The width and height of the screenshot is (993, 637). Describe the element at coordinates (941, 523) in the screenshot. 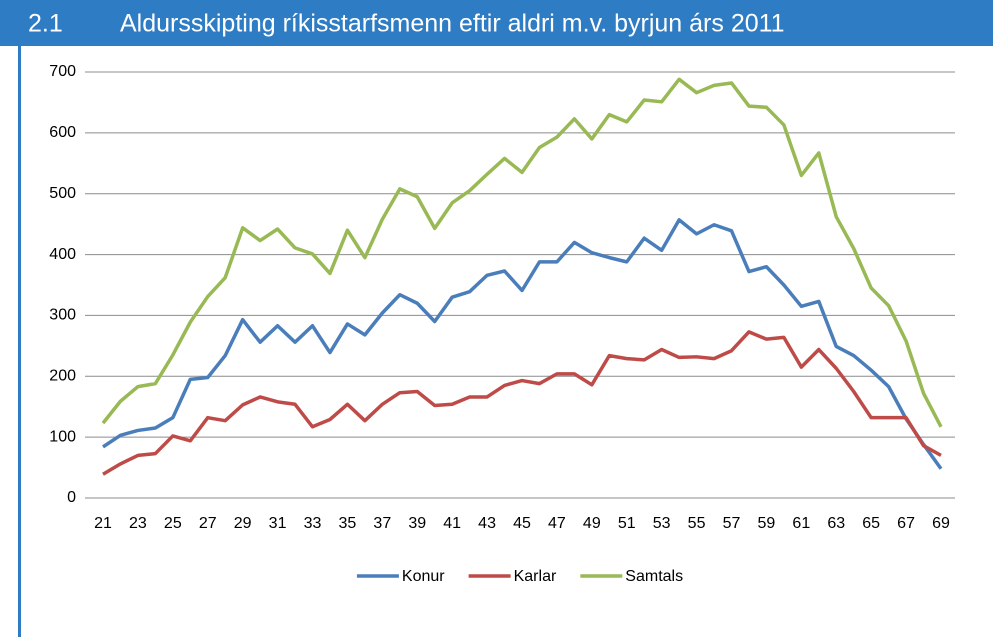

I see `x-tick-label: 69` at that location.